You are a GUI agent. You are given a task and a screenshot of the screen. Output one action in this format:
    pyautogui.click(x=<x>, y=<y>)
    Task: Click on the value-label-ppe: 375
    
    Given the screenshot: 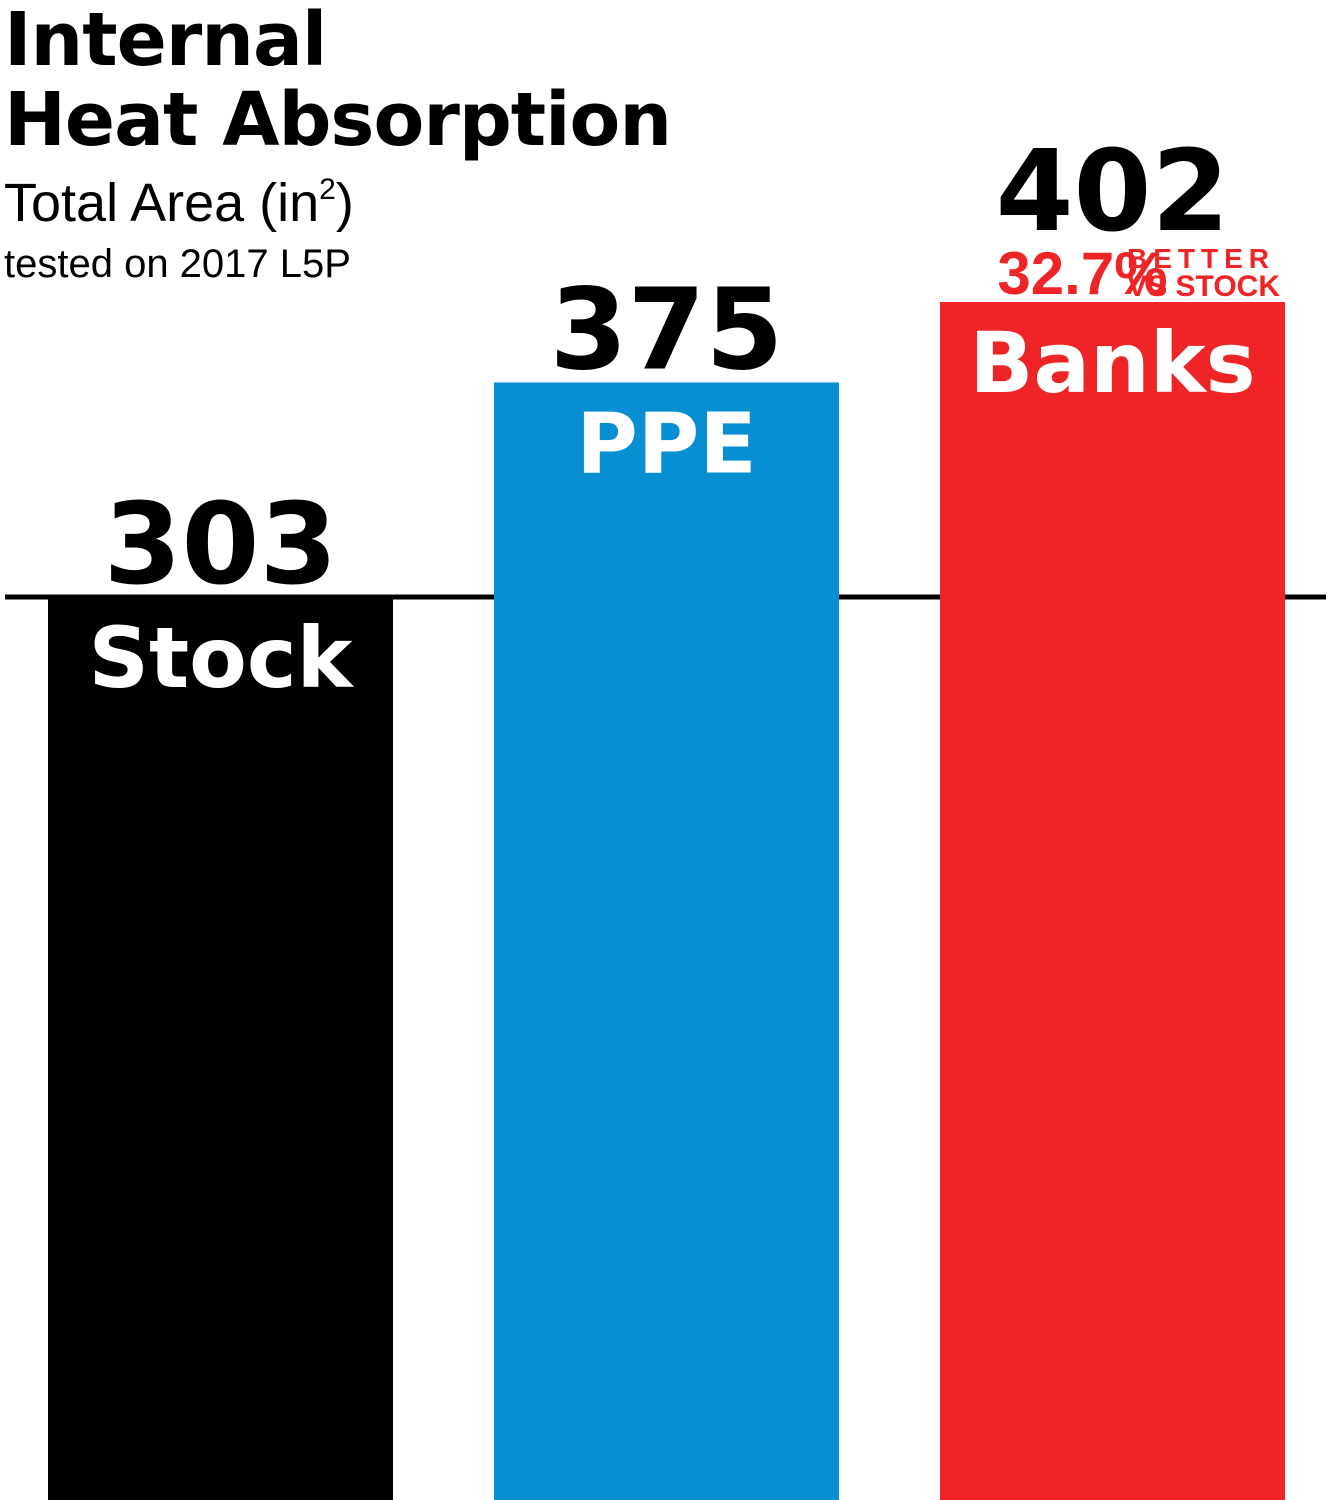 What is the action you would take?
    pyautogui.click(x=667, y=330)
    